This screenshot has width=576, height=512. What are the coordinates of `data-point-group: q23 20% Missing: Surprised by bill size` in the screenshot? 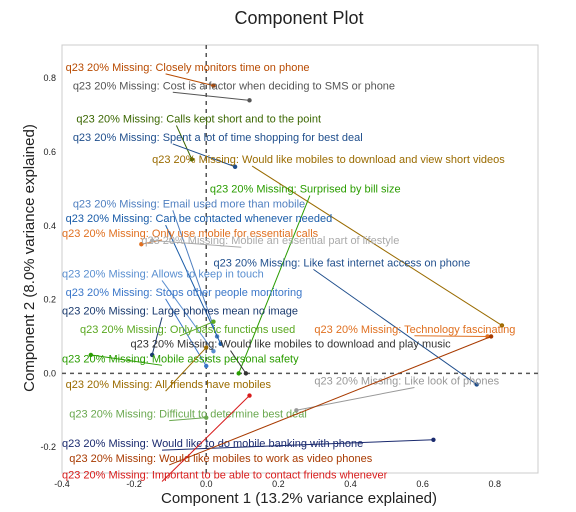 It's located at (305, 280).